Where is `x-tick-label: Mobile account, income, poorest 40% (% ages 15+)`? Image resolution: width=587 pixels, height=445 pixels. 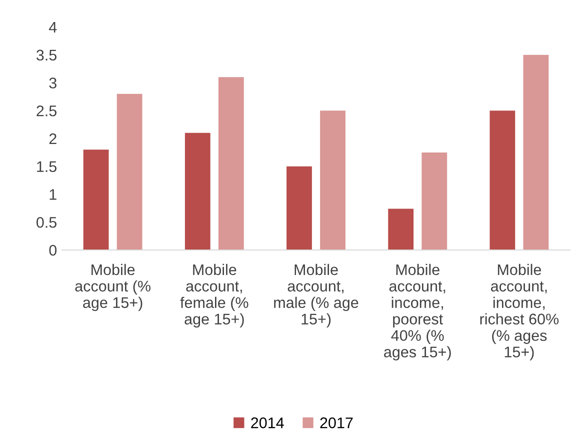 x-tick-label: Mobile account, income, poorest 40% (% ages 15+) is located at coordinates (417, 312).